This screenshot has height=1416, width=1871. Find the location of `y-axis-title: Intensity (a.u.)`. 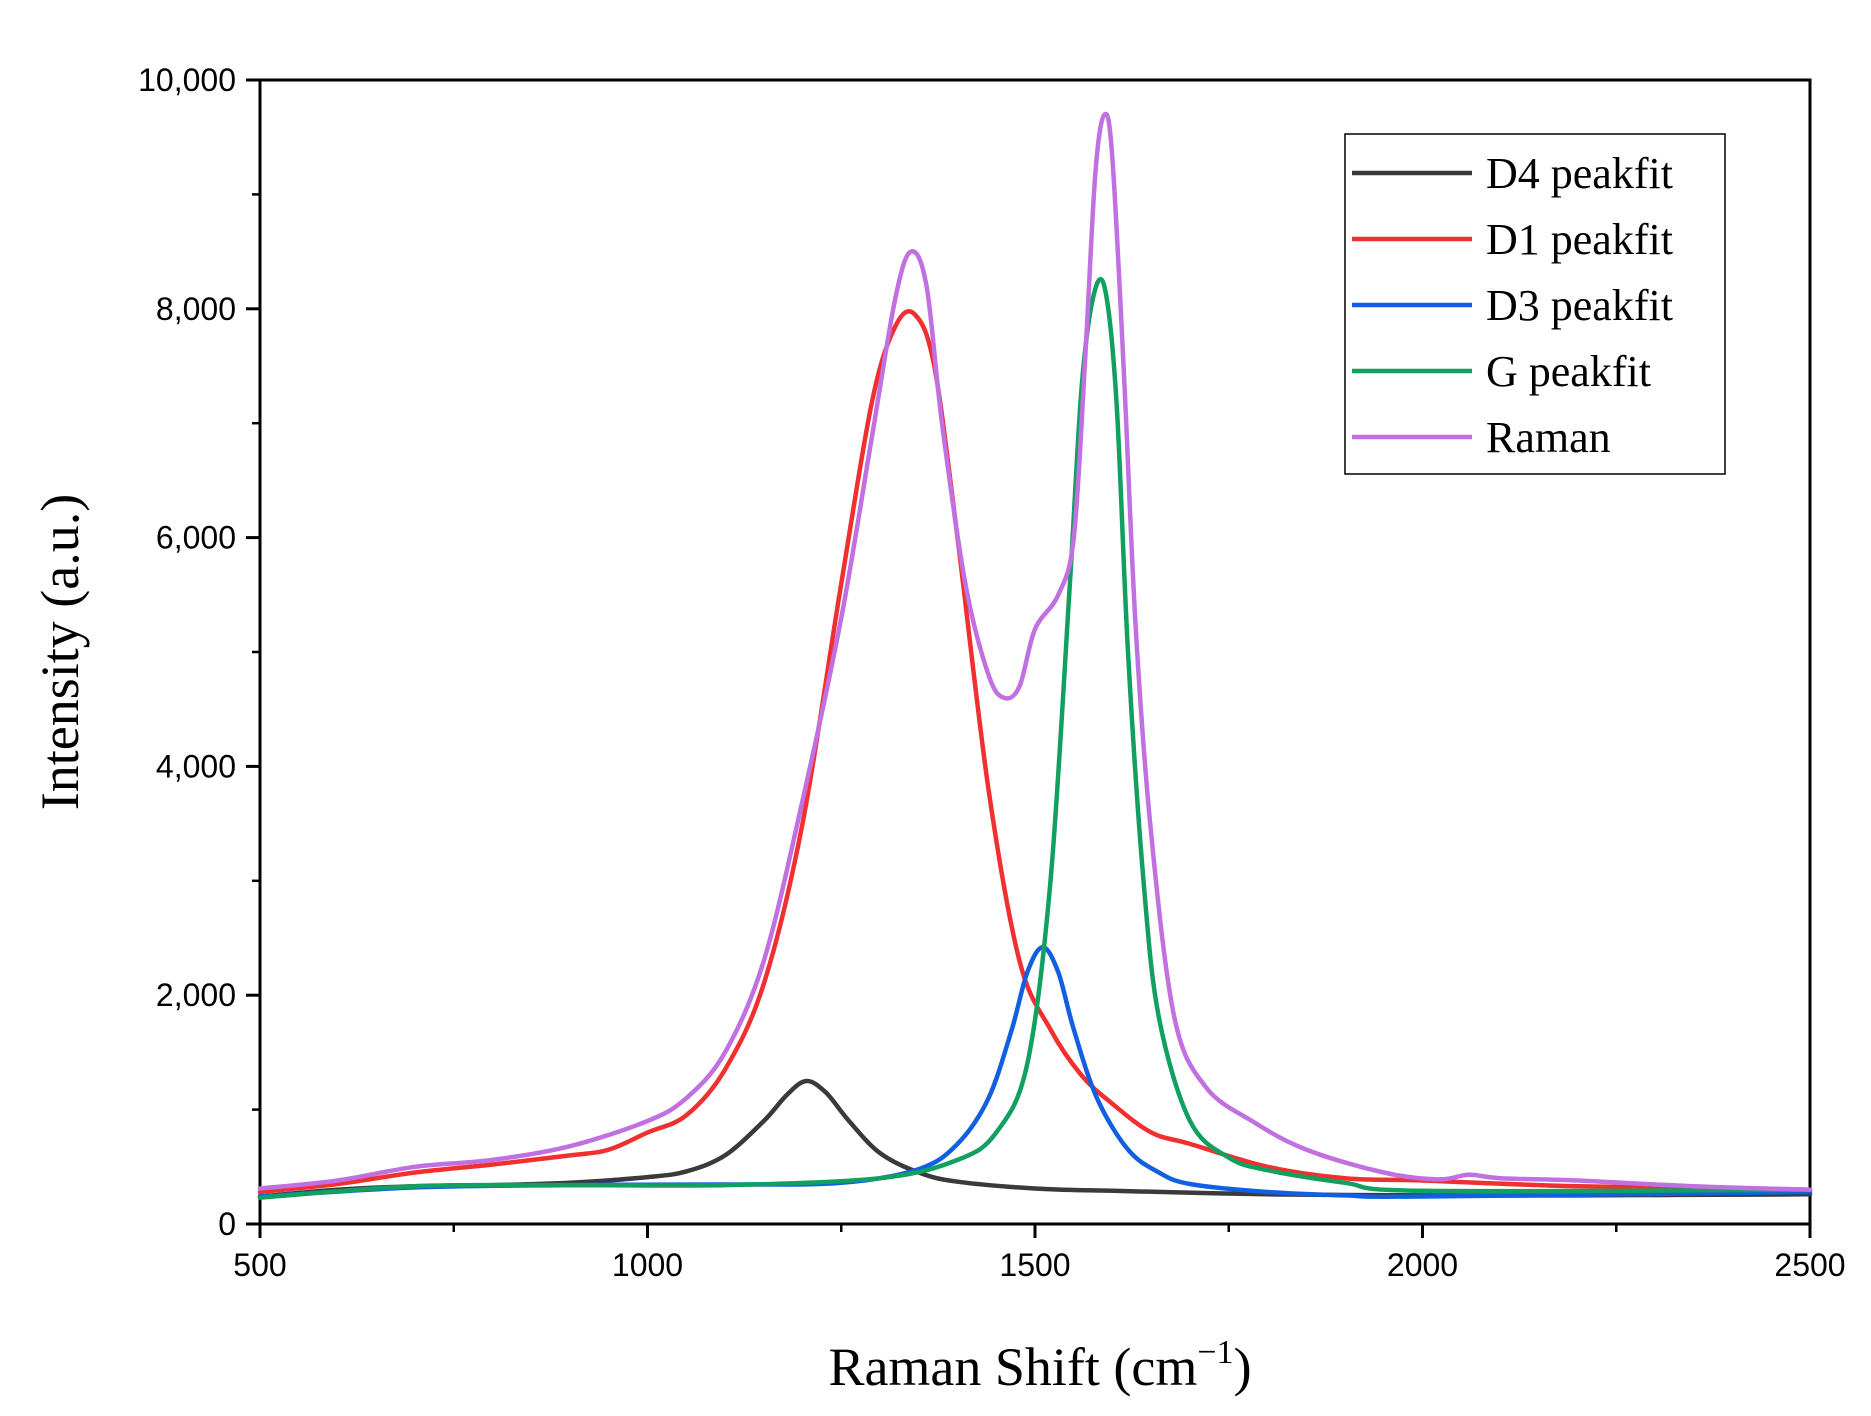

y-axis-title: Intensity (a.u.) is located at coordinates (60, 652).